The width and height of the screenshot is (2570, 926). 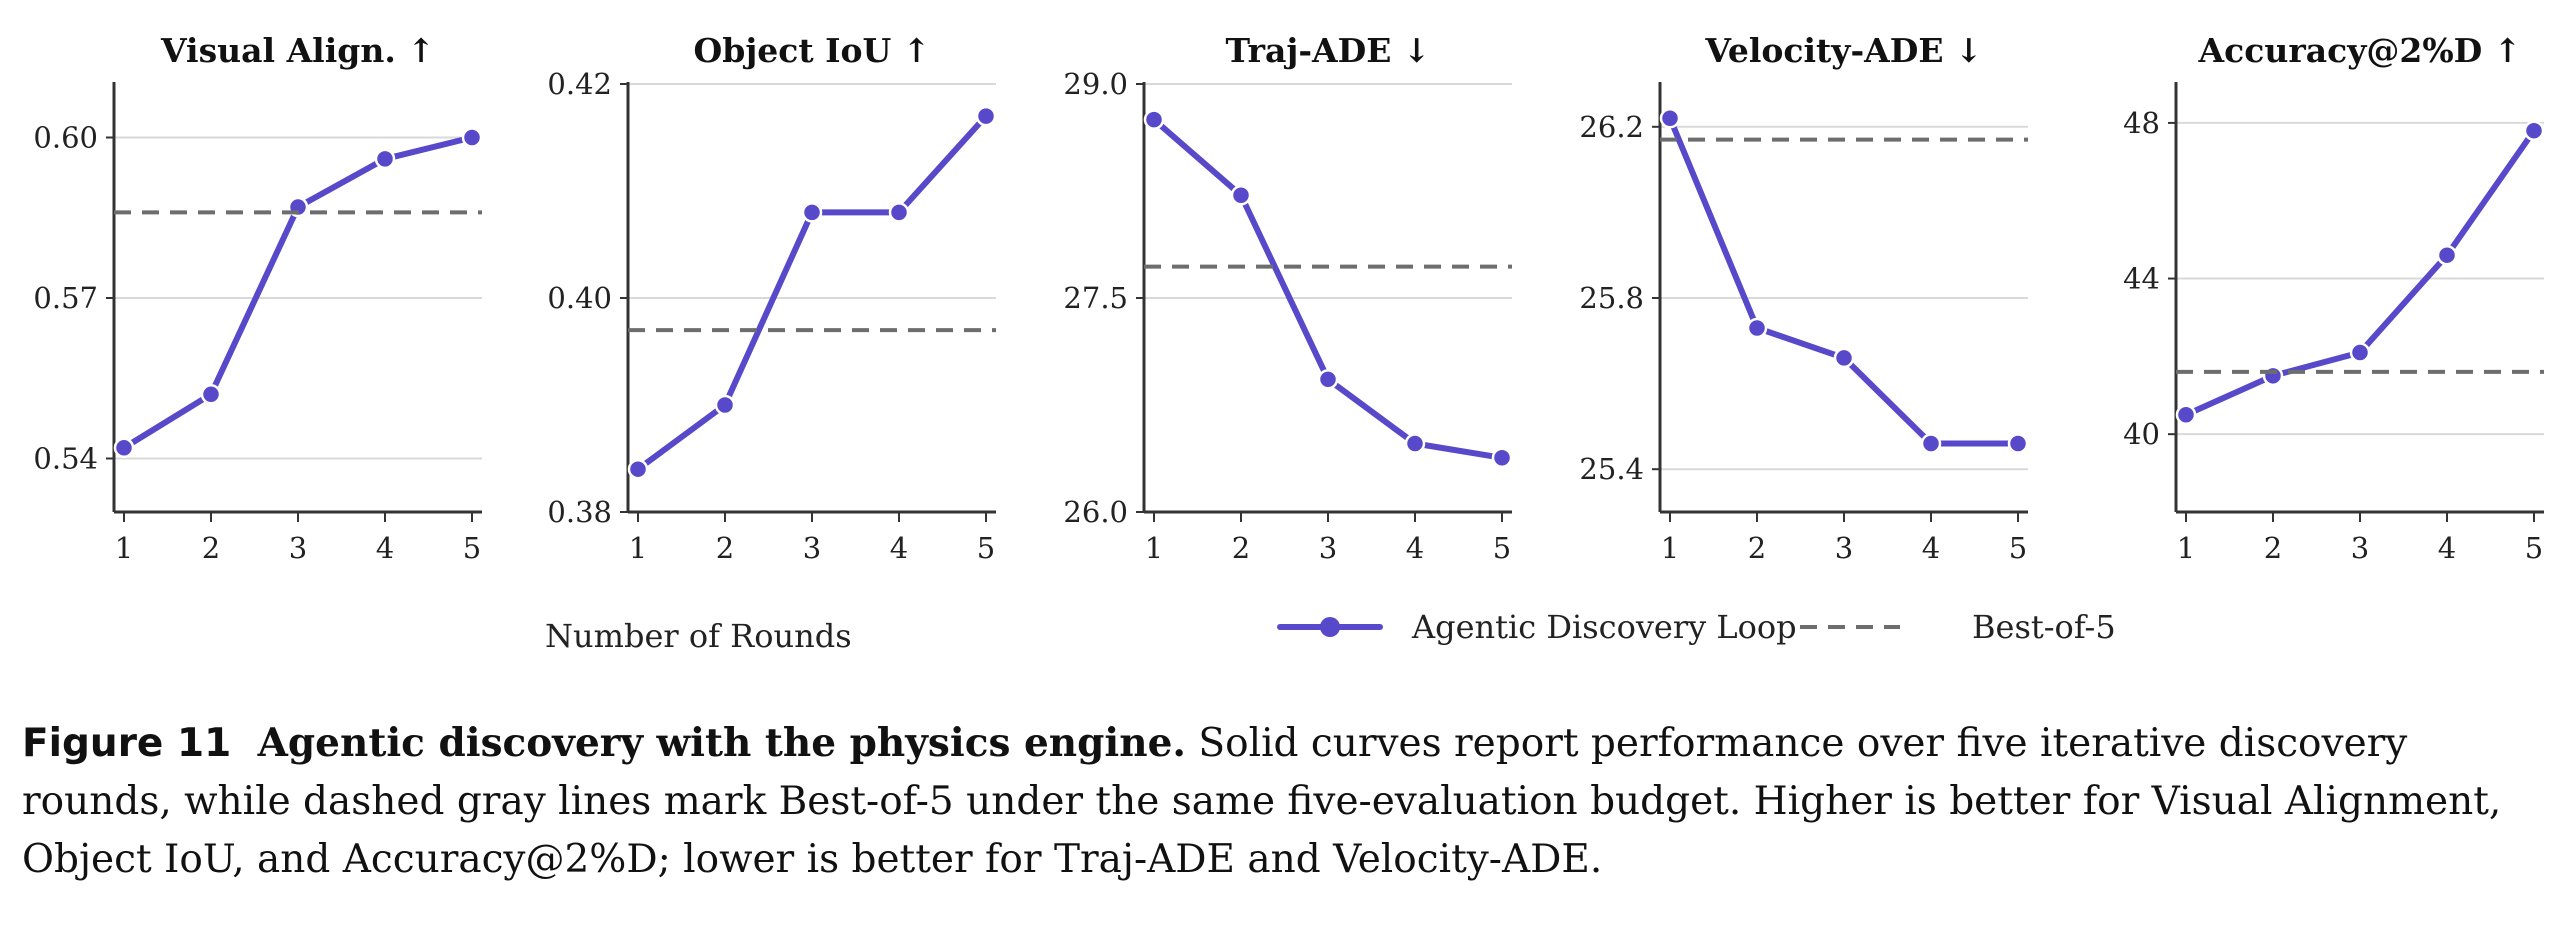 What do you see at coordinates (2044, 627) in the screenshot?
I see `legend-baseline-label: Best-of-5` at bounding box center [2044, 627].